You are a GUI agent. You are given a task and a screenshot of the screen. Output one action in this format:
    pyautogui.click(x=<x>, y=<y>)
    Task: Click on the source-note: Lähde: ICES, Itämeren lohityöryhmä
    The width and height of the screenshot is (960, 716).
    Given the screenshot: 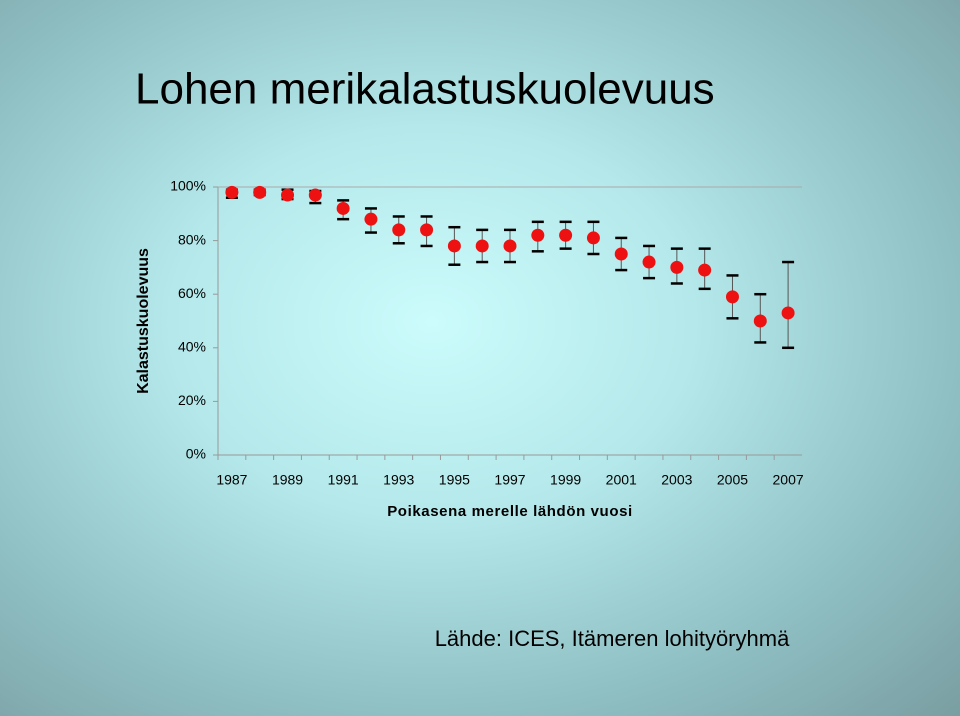 What is the action you would take?
    pyautogui.click(x=612, y=638)
    